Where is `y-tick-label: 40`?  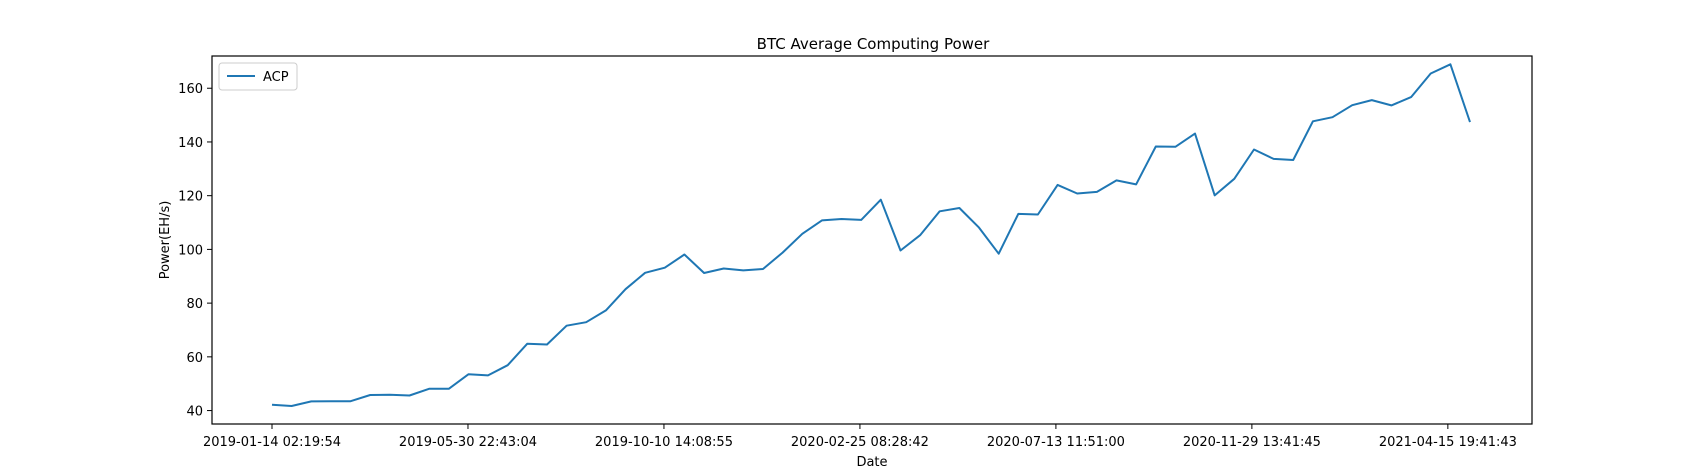 y-tick-label: 40 is located at coordinates (194, 412).